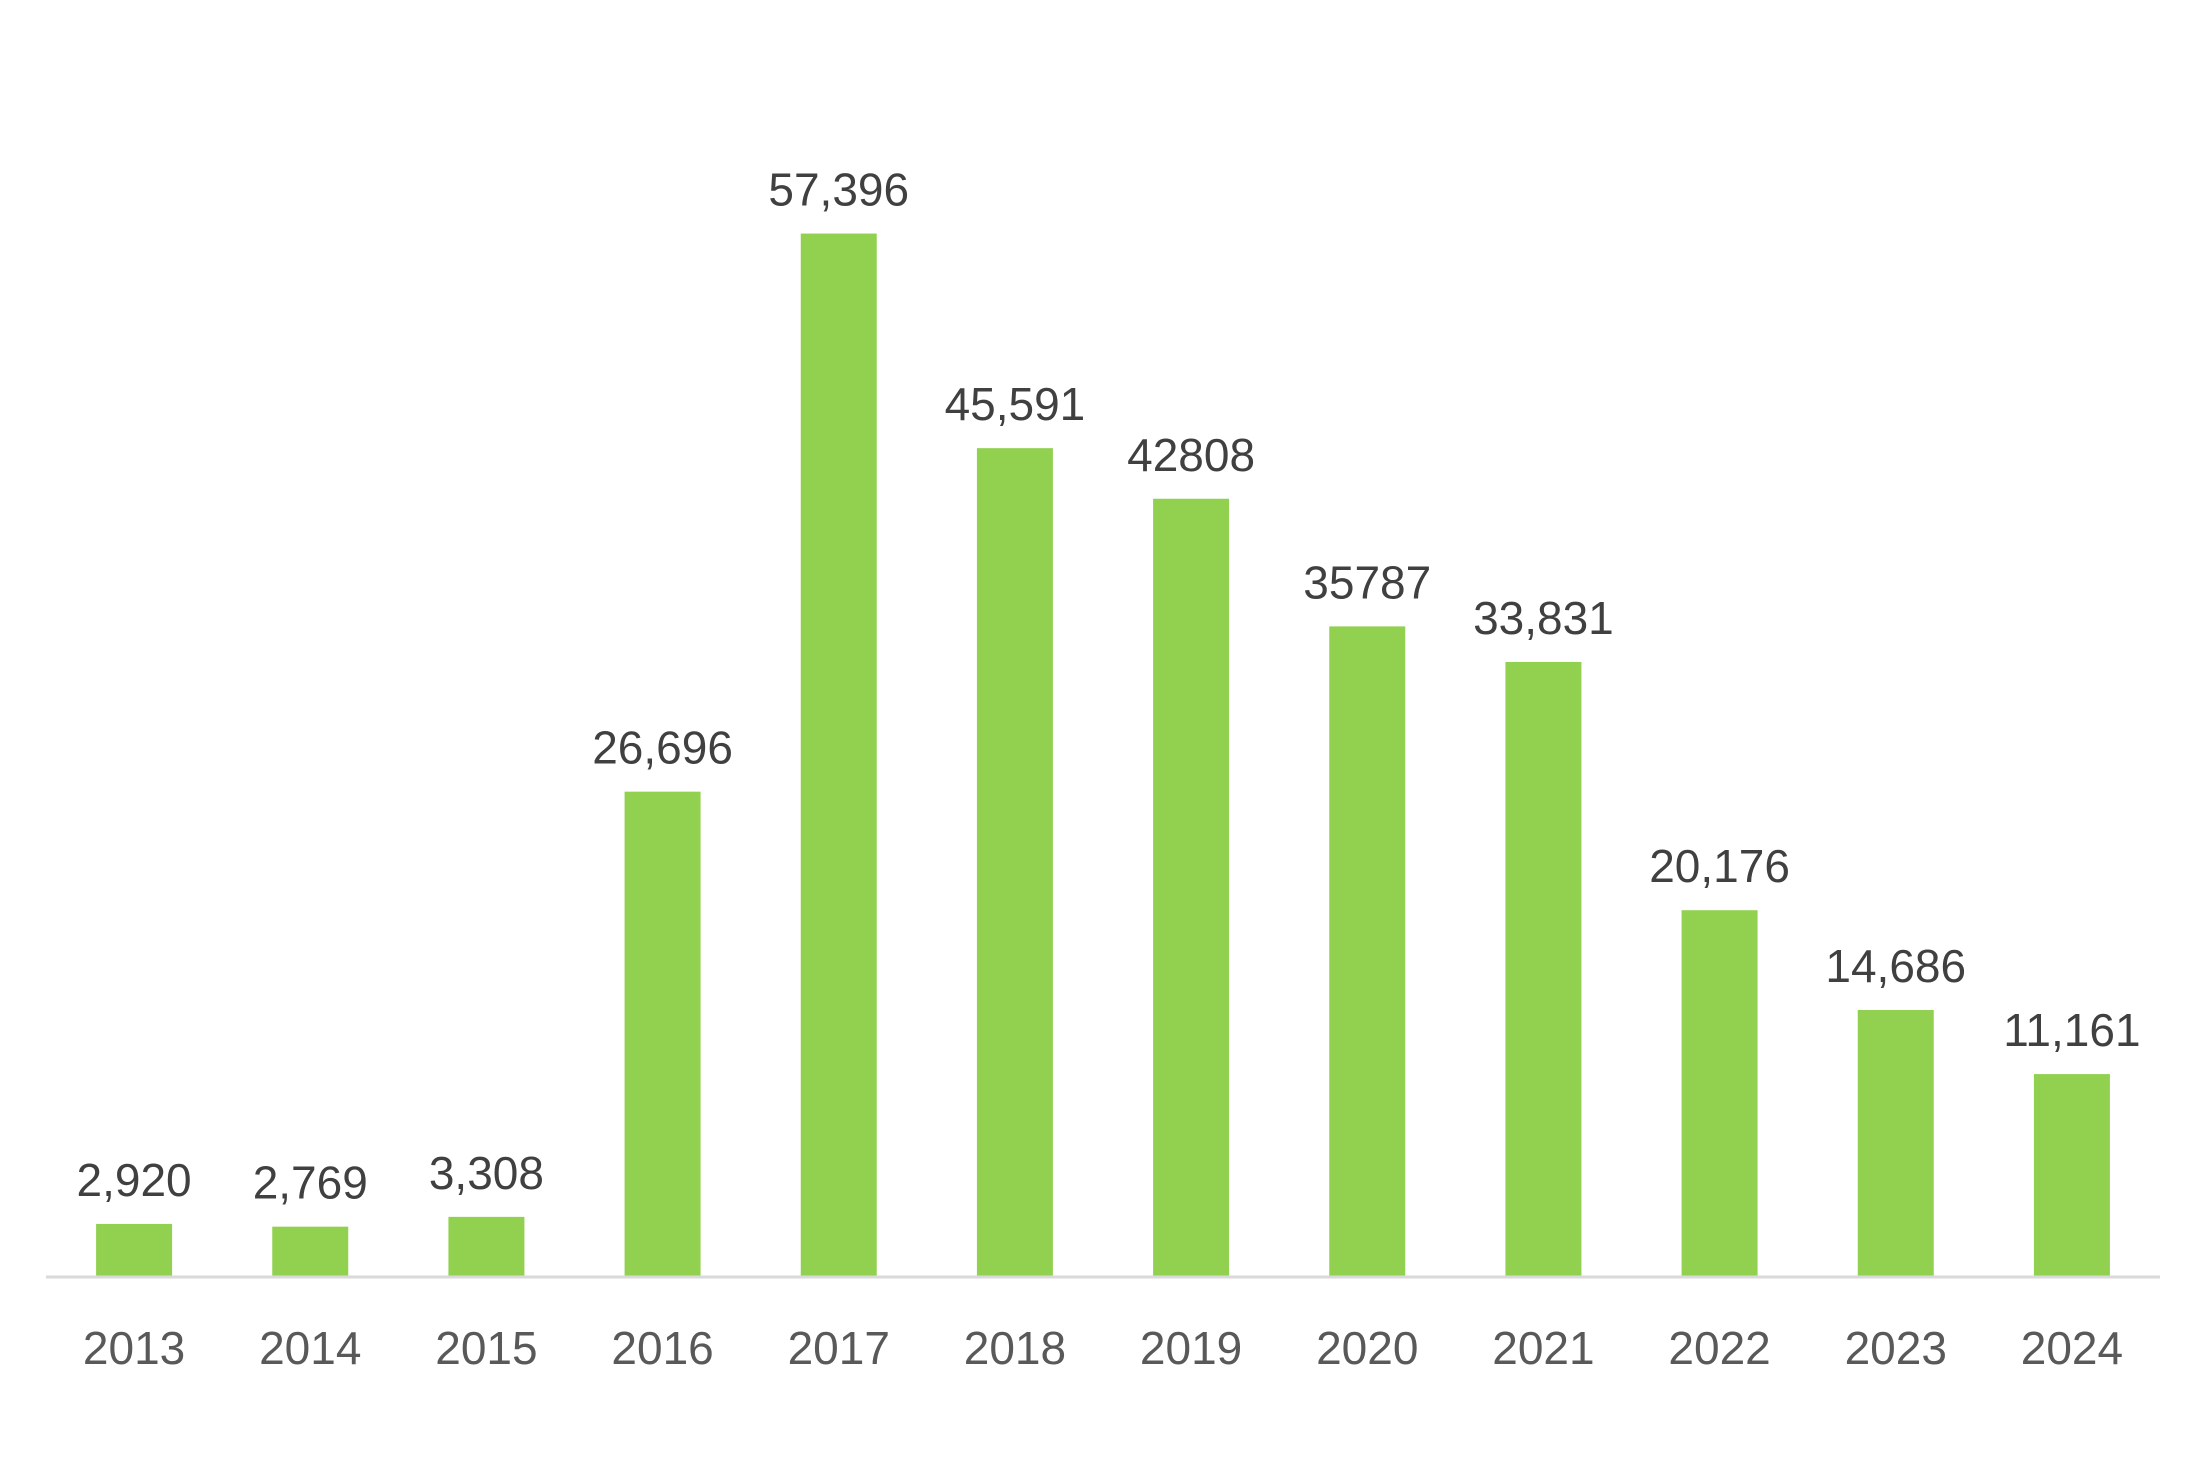 This screenshot has height=1466, width=2200. What do you see at coordinates (2071, 1030) in the screenshot?
I see `data-label-2024: 11,161` at bounding box center [2071, 1030].